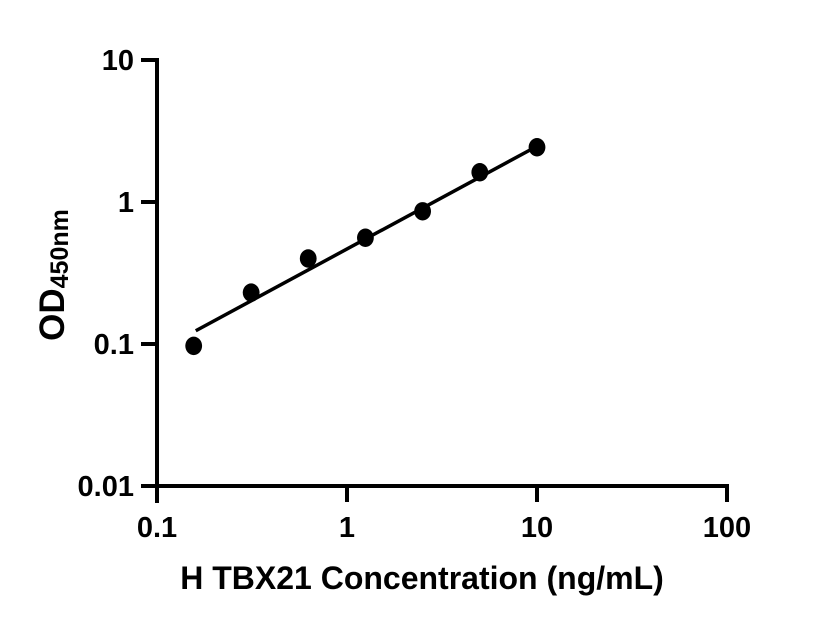 Image resolution: width=816 pixels, height=640 pixels. I want to click on x-tick-label: 100, so click(727, 528).